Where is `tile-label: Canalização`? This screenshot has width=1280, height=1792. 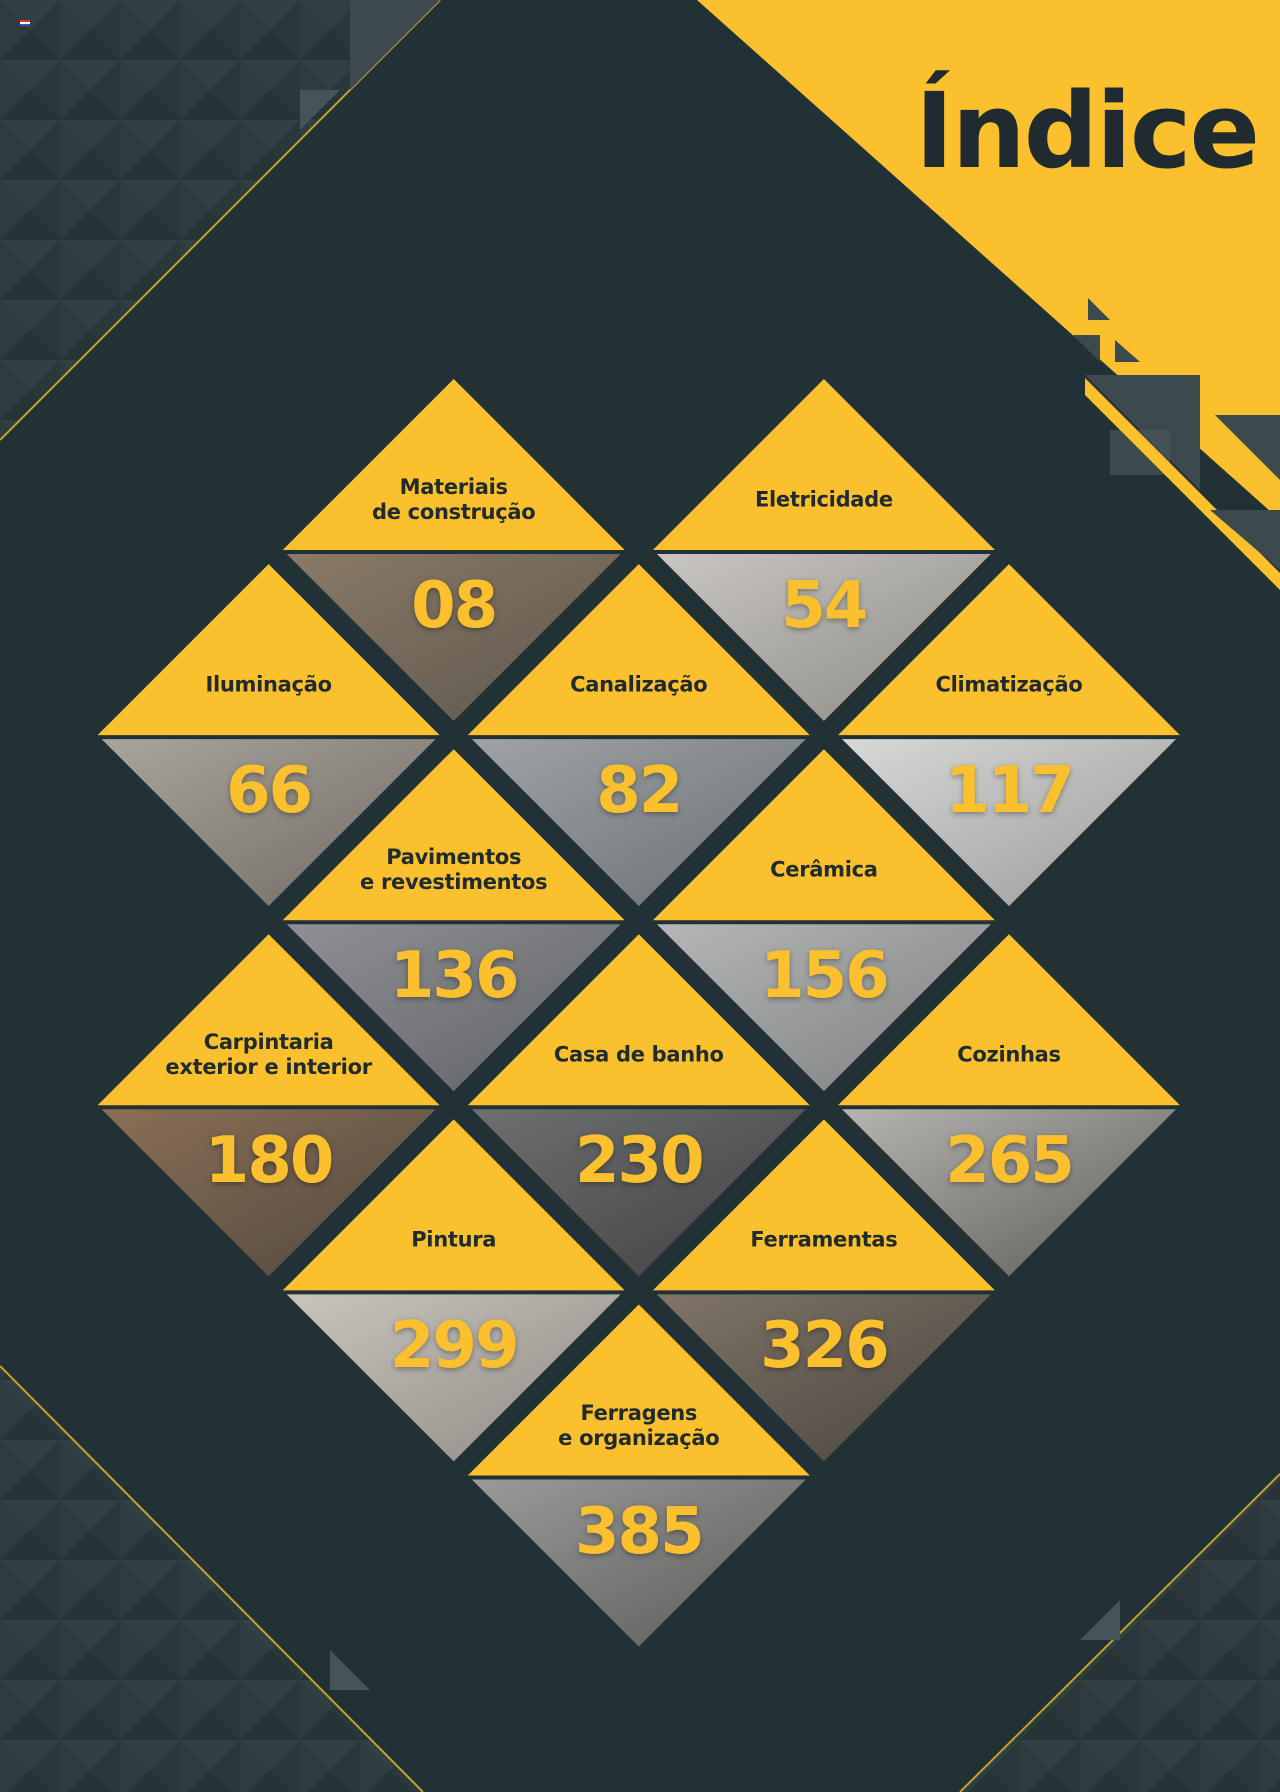
tile-label: Canalização is located at coordinates (639, 685).